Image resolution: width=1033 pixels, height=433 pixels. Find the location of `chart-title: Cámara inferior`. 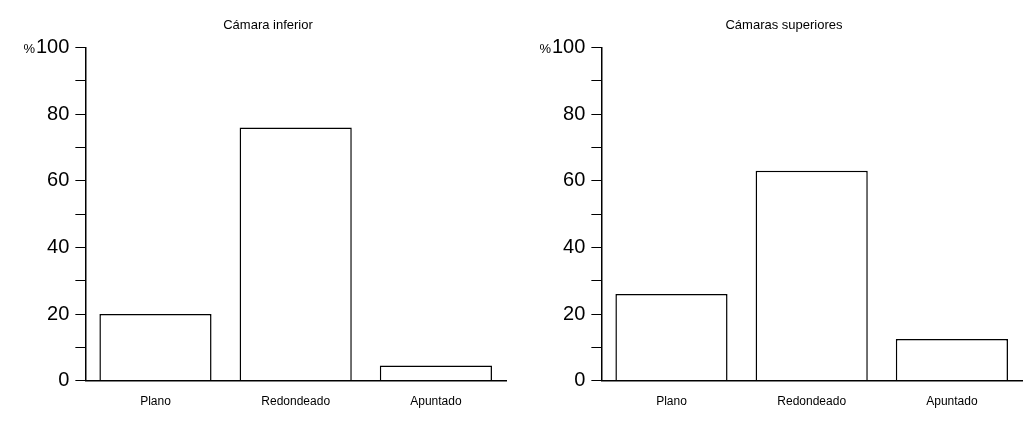

chart-title: Cámara inferior is located at coordinates (268, 25).